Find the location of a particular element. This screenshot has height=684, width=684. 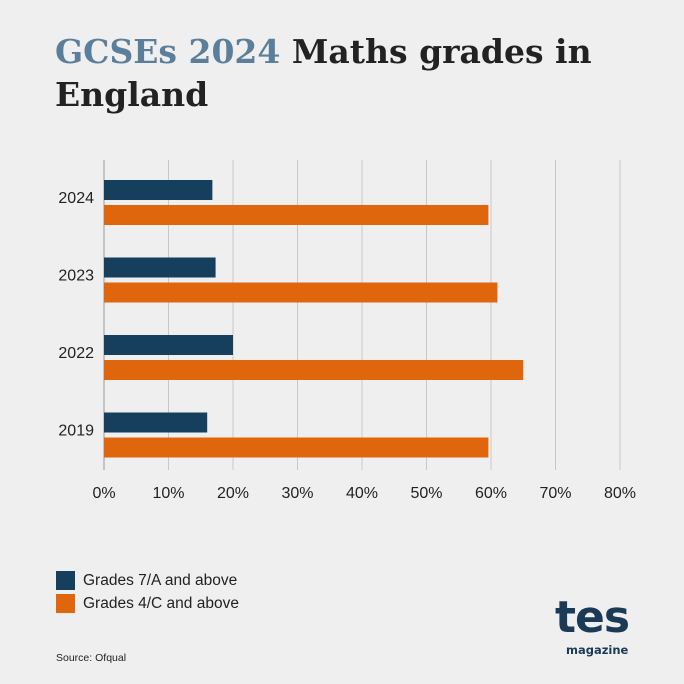

x-tick-label: 20% is located at coordinates (233, 493).